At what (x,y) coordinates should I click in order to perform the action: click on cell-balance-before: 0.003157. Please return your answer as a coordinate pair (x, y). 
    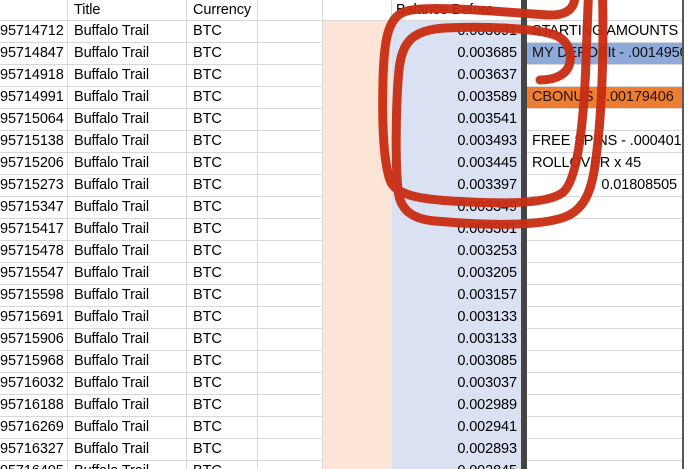
    Looking at the image, I should click on (456, 296).